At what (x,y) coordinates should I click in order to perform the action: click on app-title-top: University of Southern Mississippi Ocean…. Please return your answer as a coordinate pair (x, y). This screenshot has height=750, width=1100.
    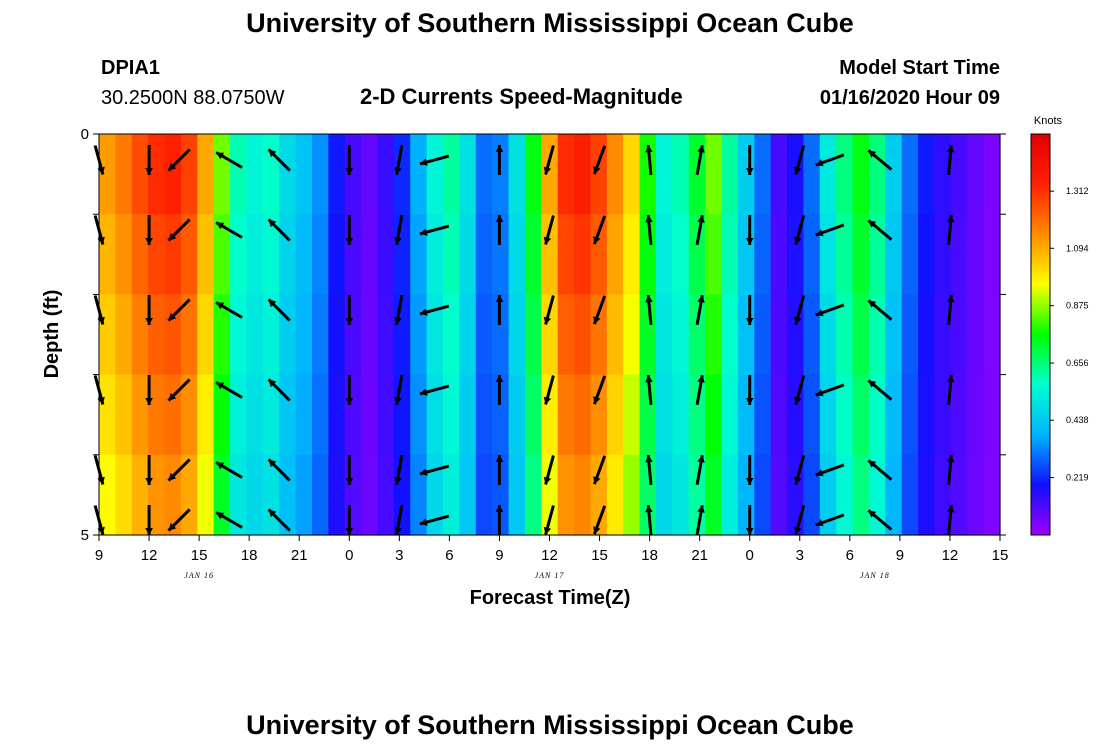
    Looking at the image, I should click on (550, 23).